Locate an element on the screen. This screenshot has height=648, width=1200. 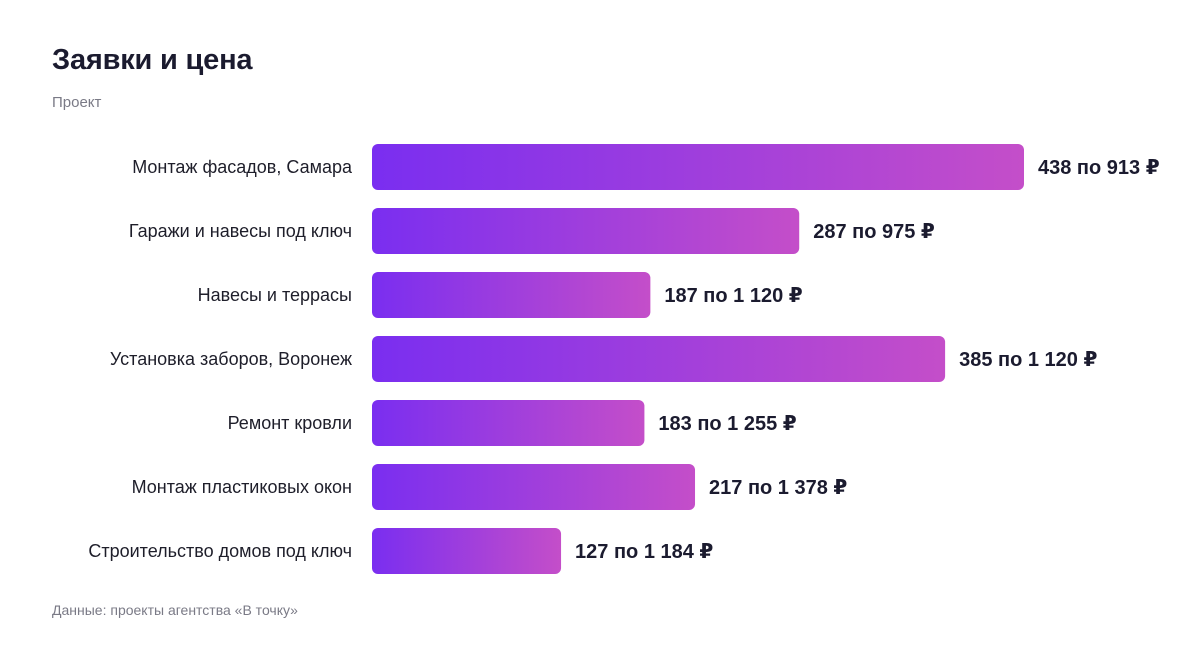
bar-row: Монтаж фасадов, Самара 438 по 913 ₽ is located at coordinates (646, 167).